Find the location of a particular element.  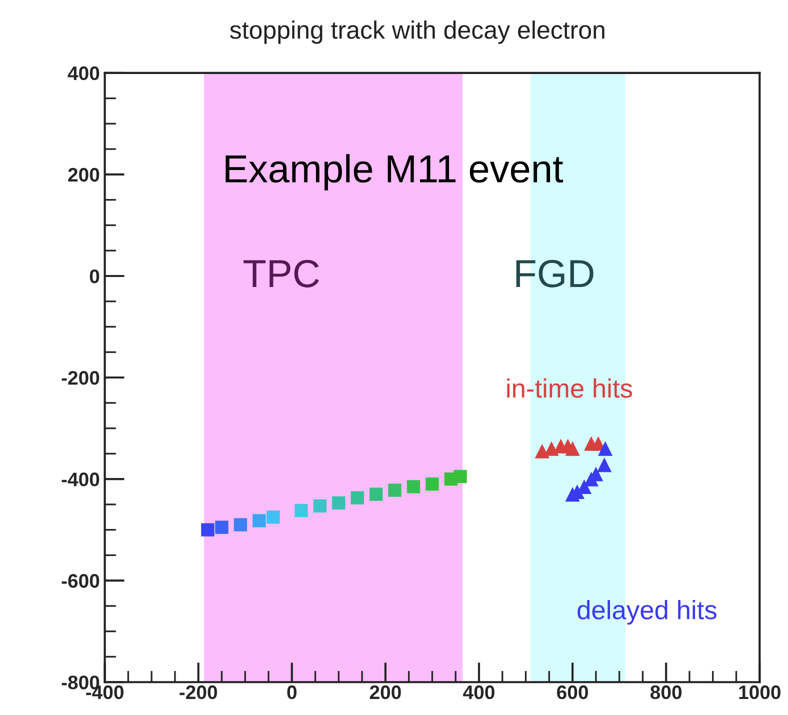

band-label: FGD is located at coordinates (555, 274).